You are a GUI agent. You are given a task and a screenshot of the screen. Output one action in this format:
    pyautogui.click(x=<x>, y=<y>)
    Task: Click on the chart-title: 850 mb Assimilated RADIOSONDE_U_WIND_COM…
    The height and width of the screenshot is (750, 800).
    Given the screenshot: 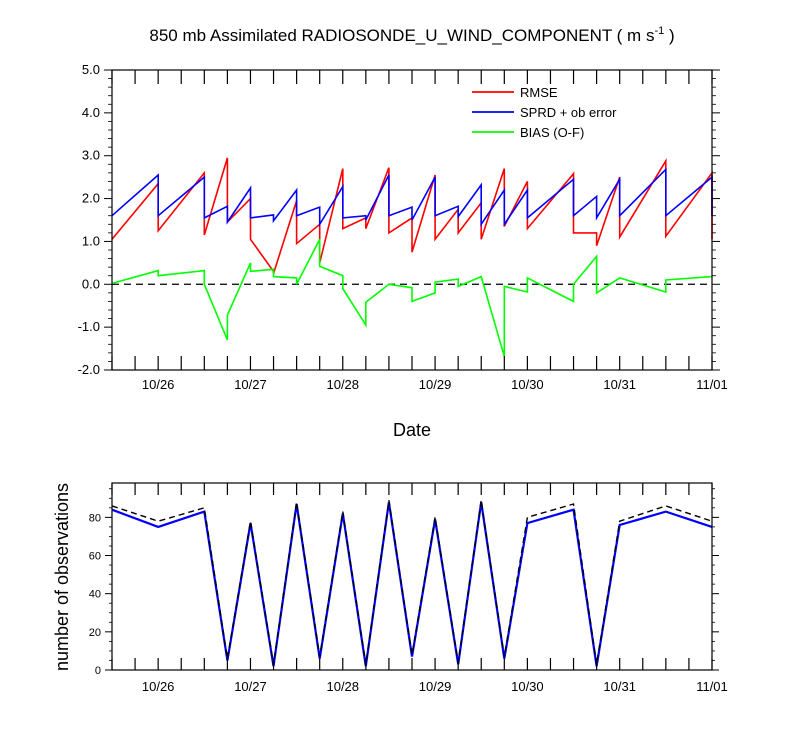 What is the action you would take?
    pyautogui.click(x=411, y=35)
    